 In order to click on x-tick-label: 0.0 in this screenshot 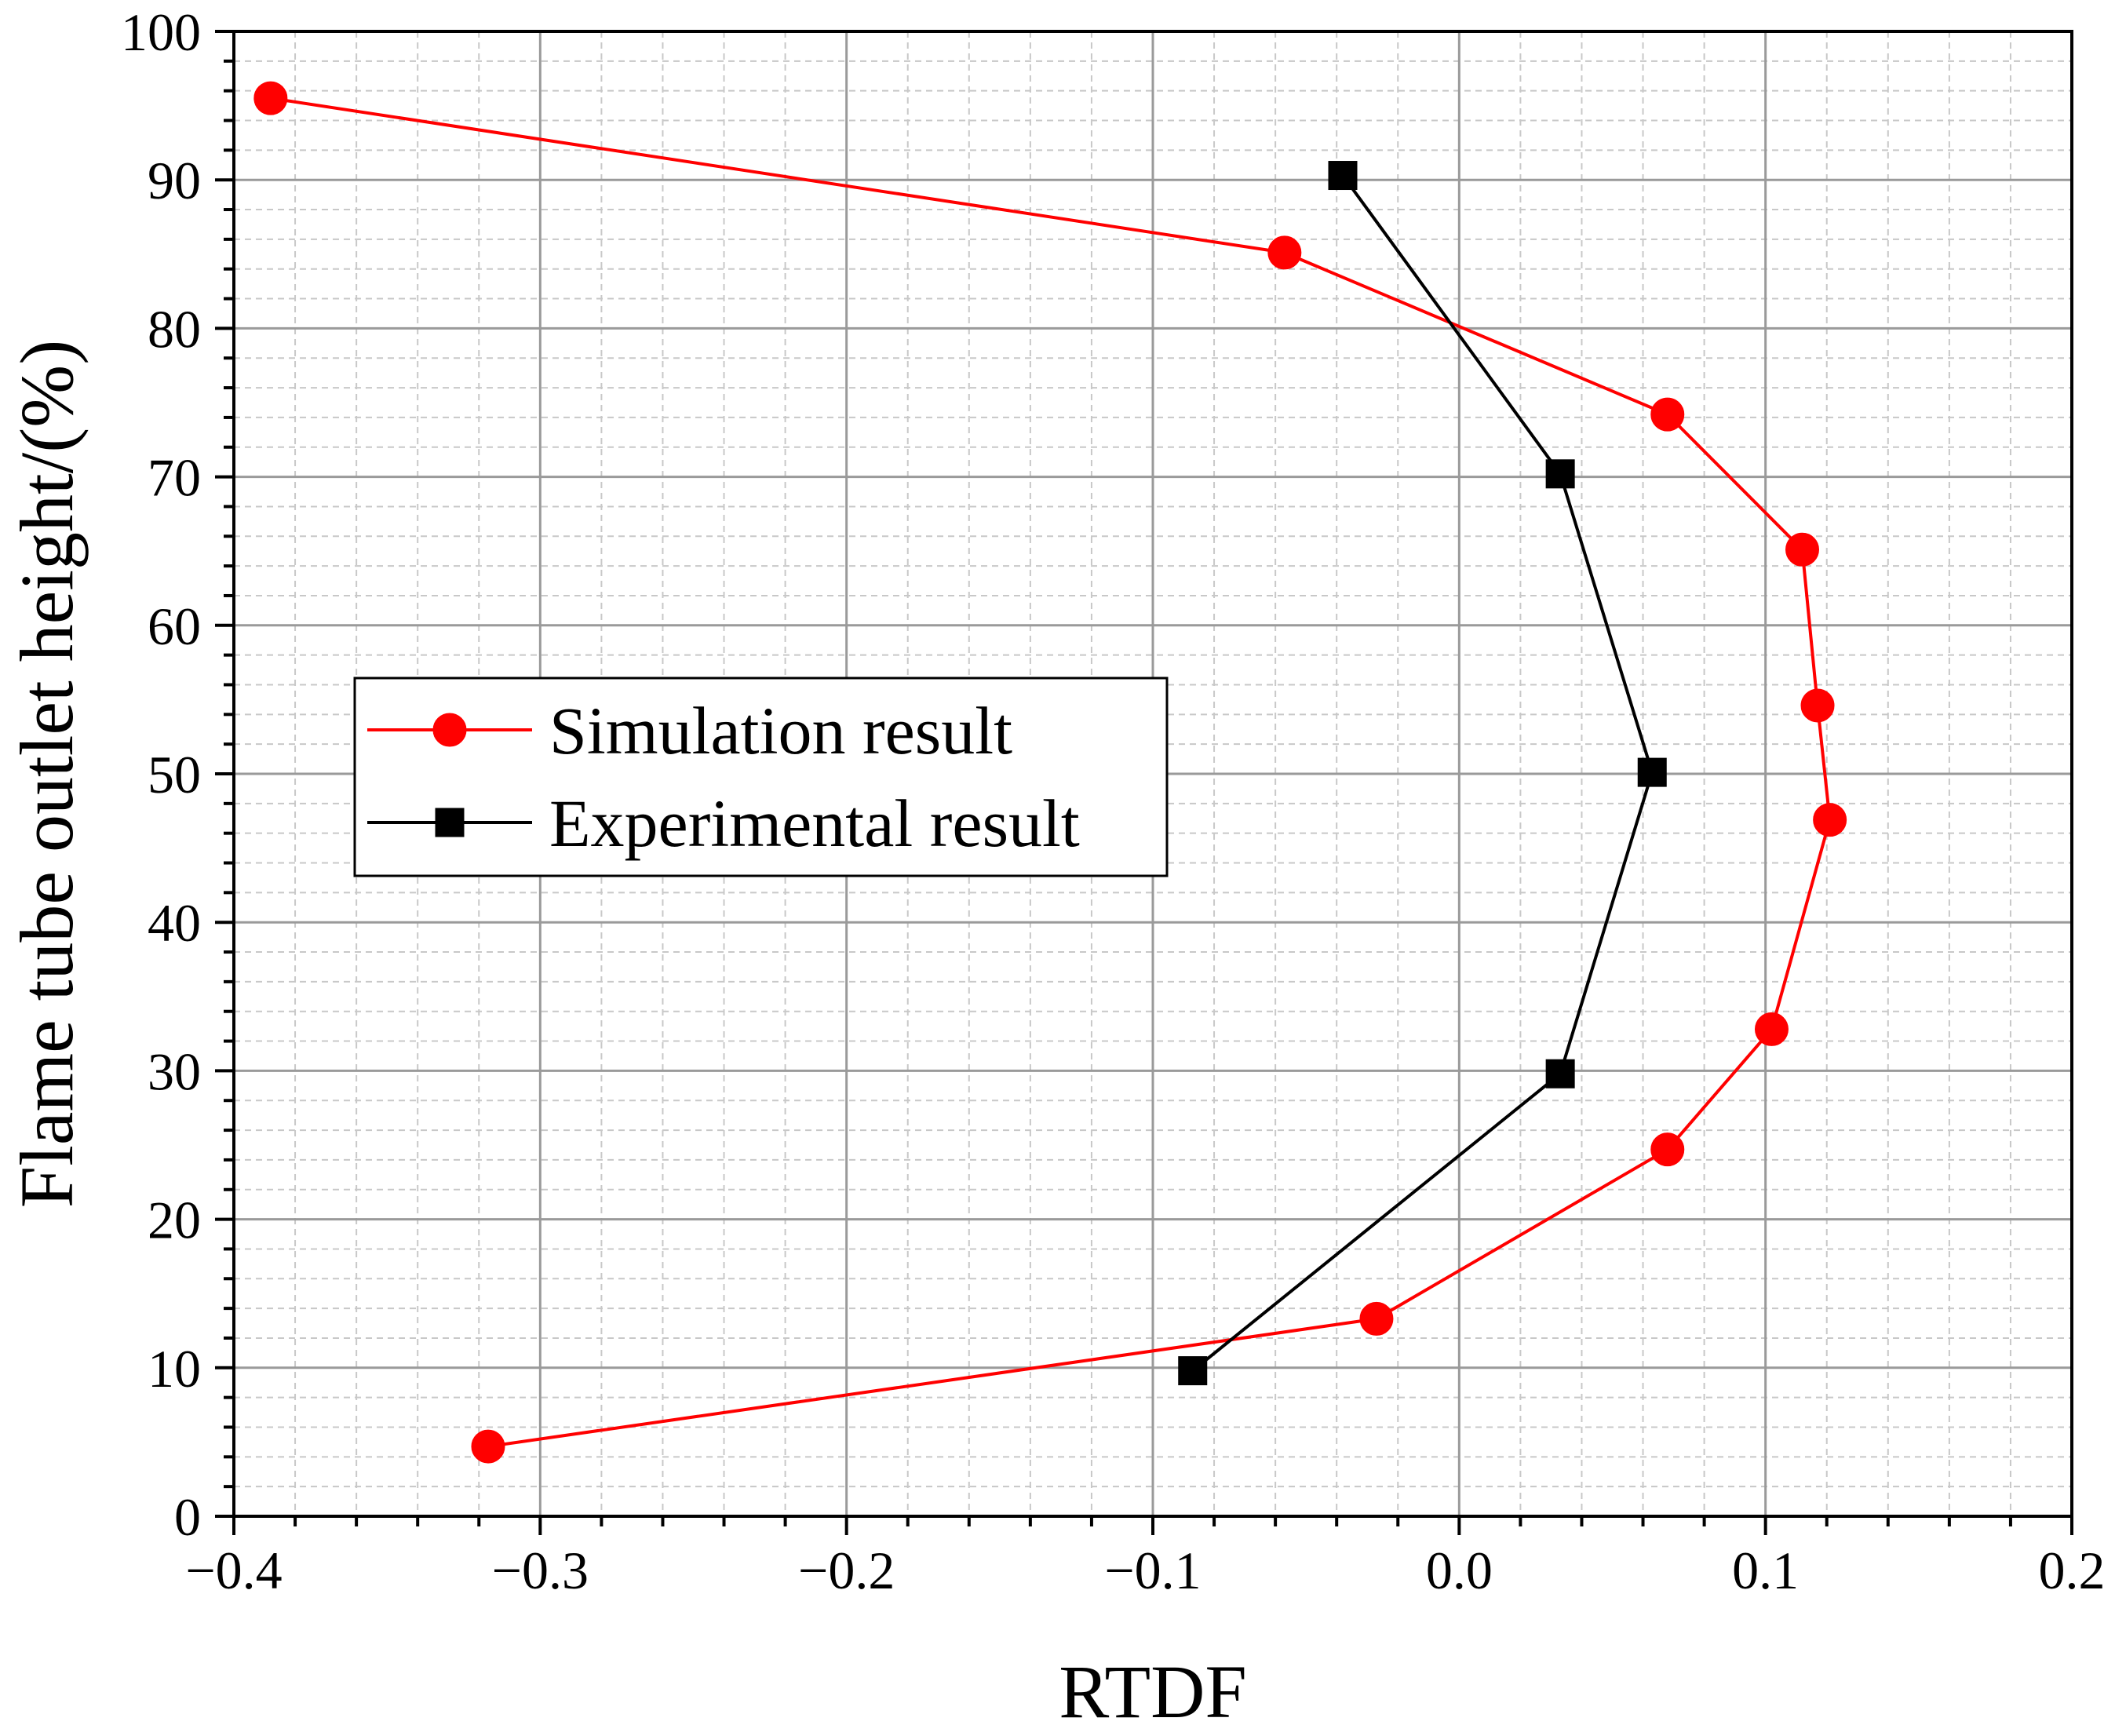, I will do `click(1459, 1570)`.